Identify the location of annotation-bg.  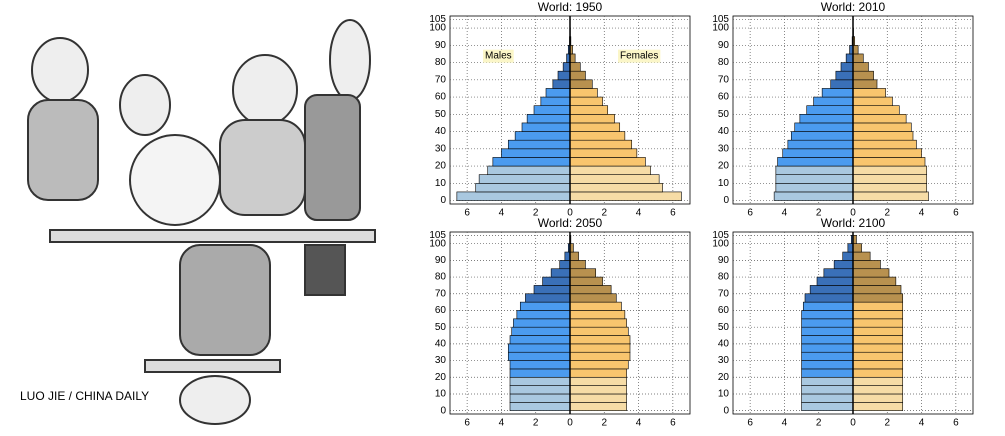
(498, 56).